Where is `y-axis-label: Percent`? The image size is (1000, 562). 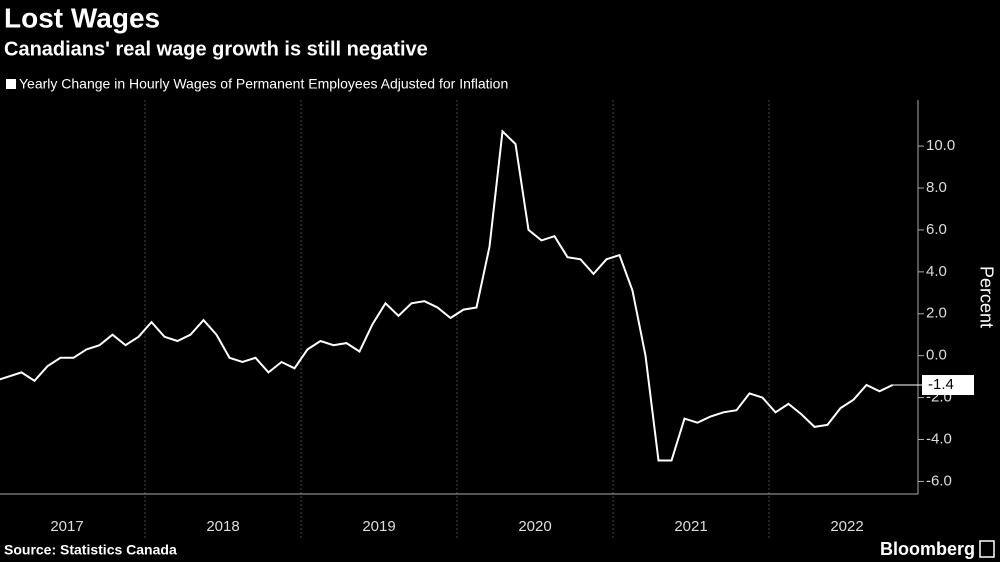
y-axis-label: Percent is located at coordinates (986, 297).